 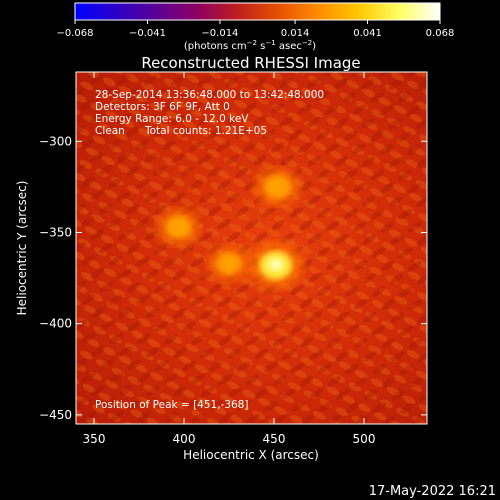 What do you see at coordinates (184, 439) in the screenshot?
I see `x-tick-label: 400` at bounding box center [184, 439].